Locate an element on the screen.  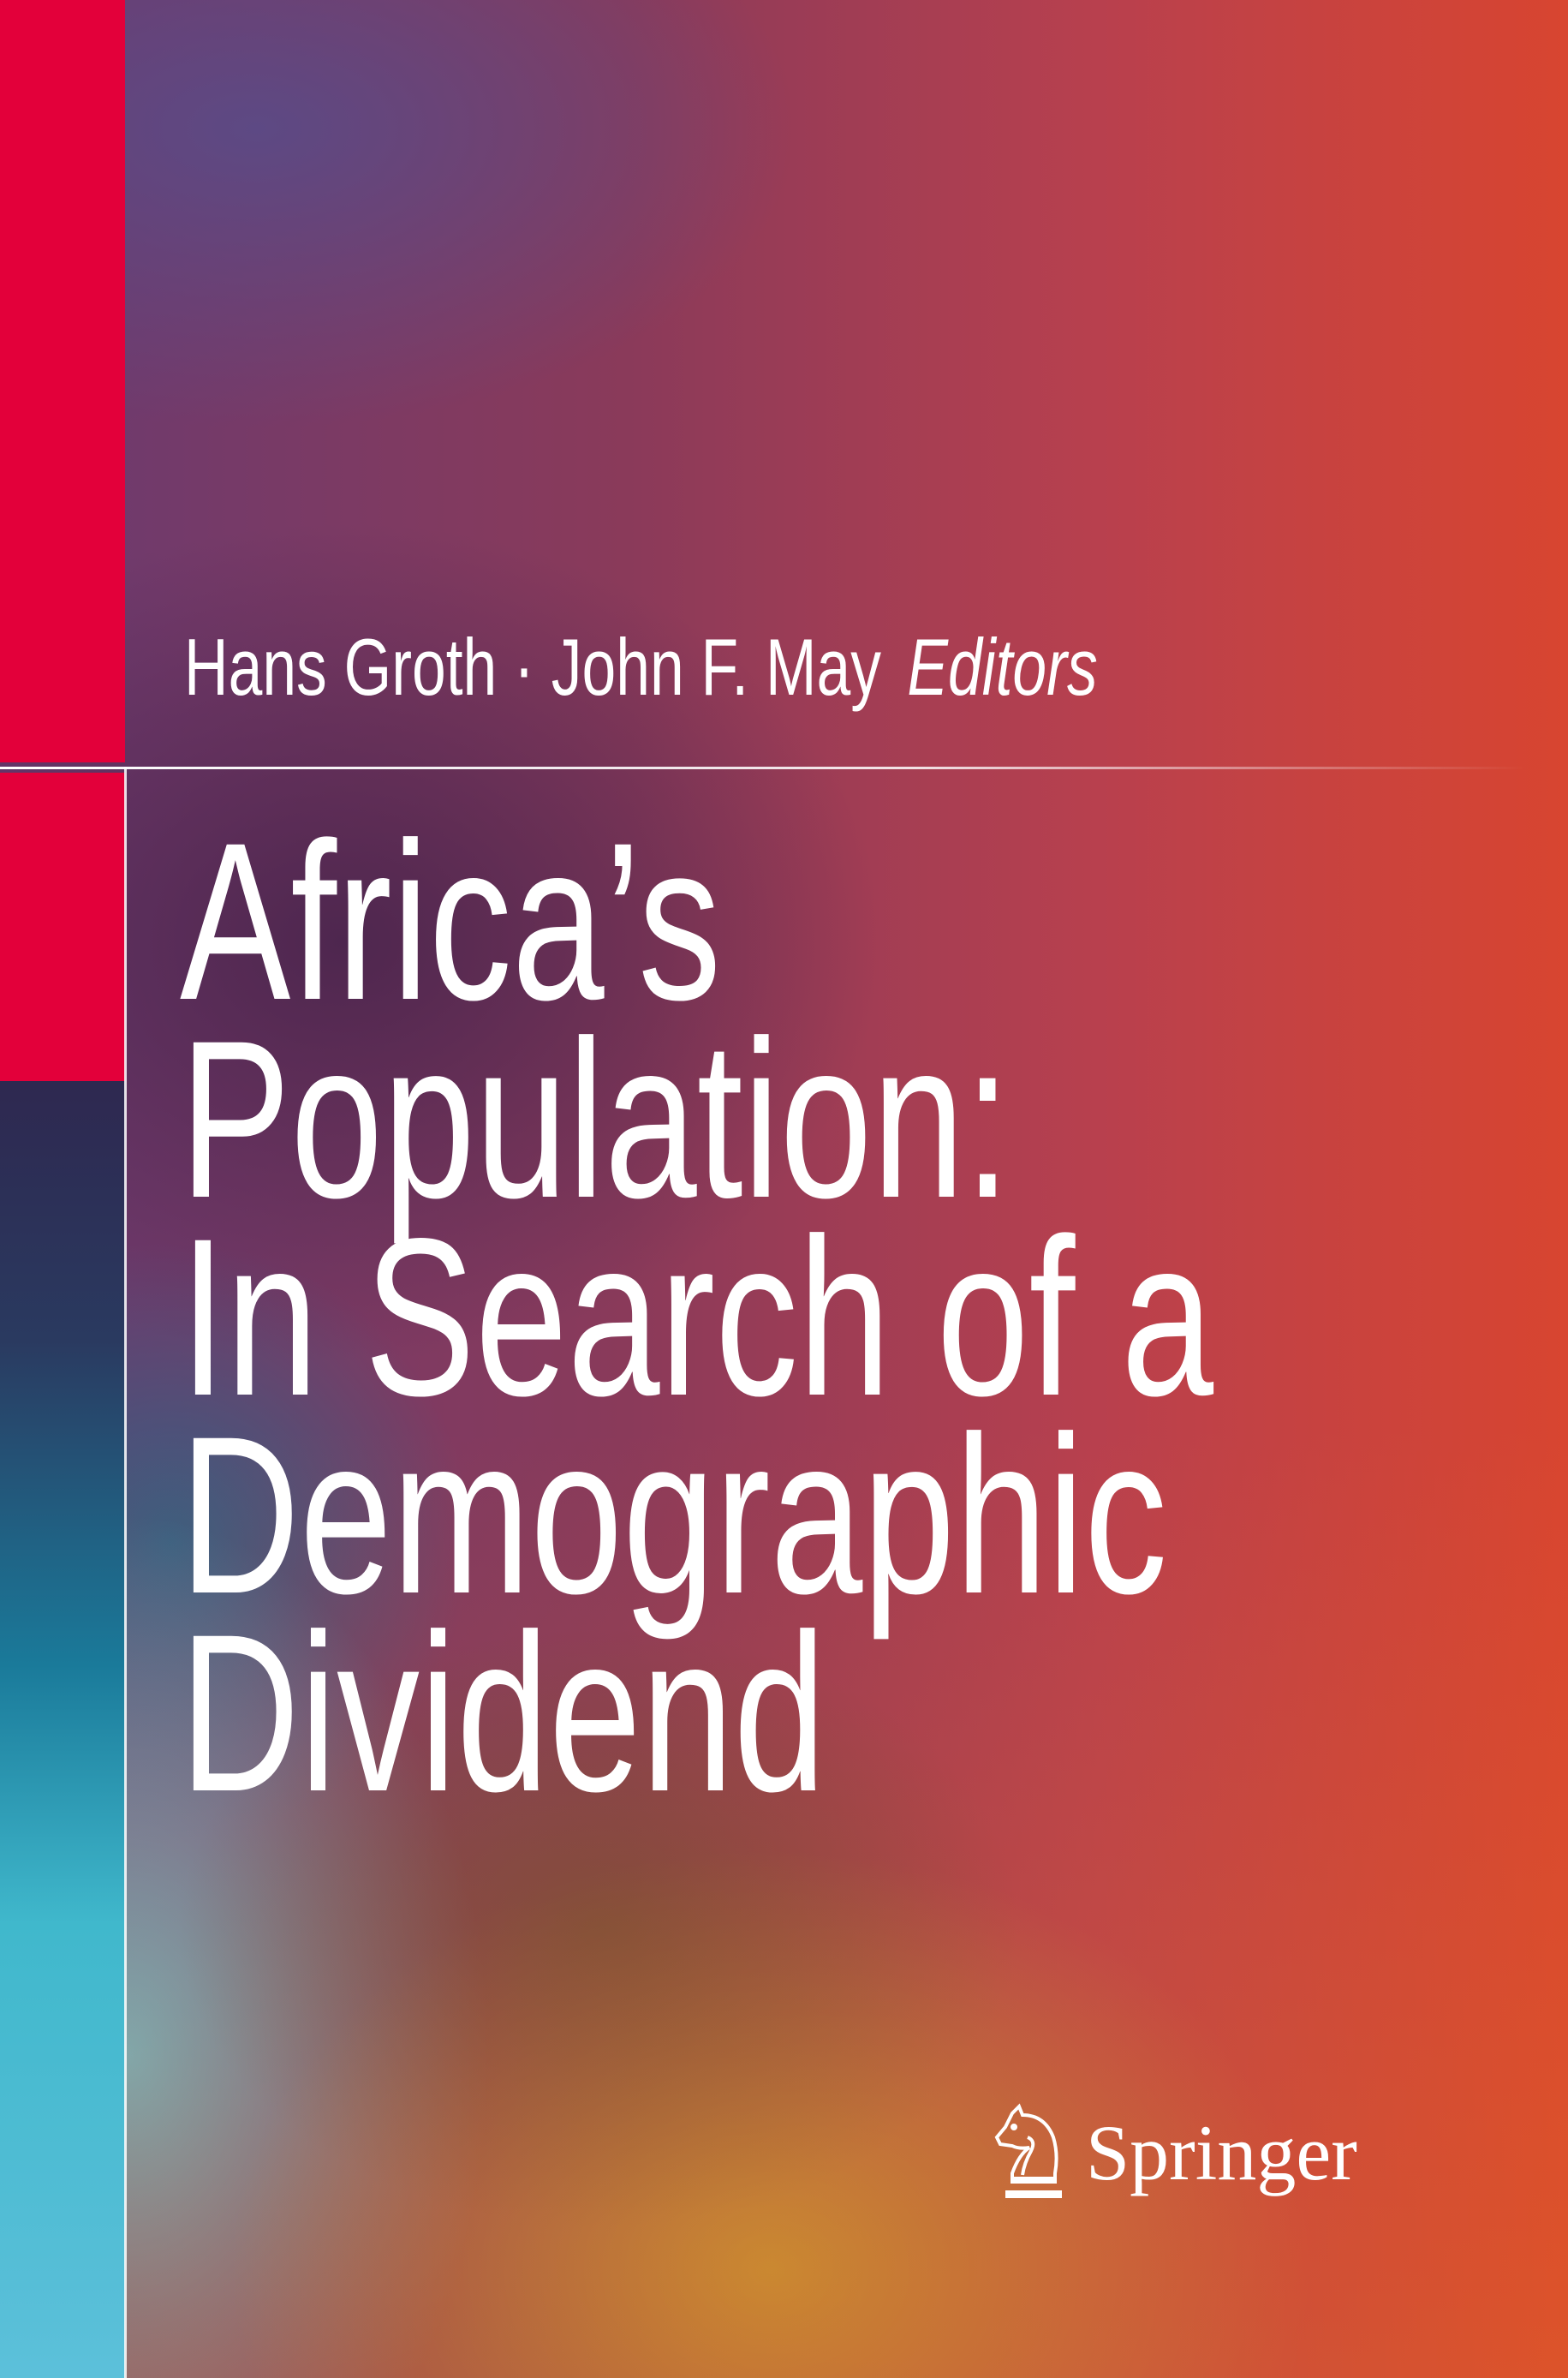
springer-horse-icon is located at coordinates (1028, 2150).